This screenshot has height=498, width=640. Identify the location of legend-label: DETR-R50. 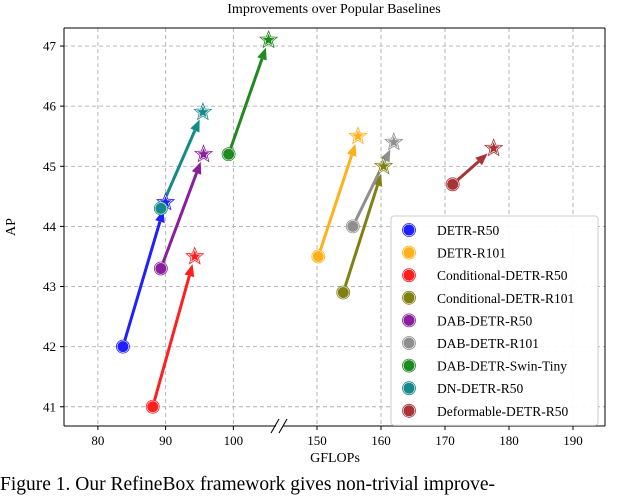
(468, 230).